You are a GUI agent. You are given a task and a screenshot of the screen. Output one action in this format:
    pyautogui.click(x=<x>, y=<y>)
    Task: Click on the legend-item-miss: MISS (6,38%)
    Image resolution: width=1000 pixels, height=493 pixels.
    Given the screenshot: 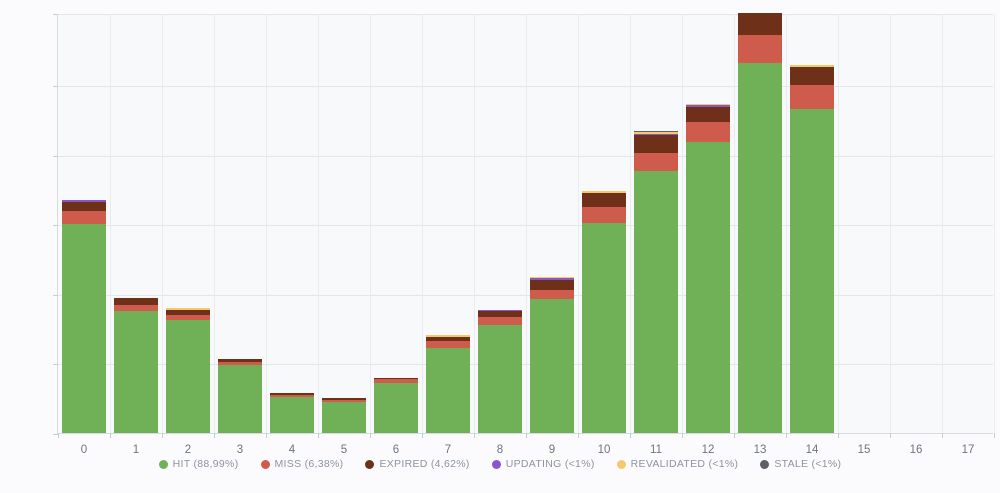 What is the action you would take?
    pyautogui.click(x=302, y=464)
    